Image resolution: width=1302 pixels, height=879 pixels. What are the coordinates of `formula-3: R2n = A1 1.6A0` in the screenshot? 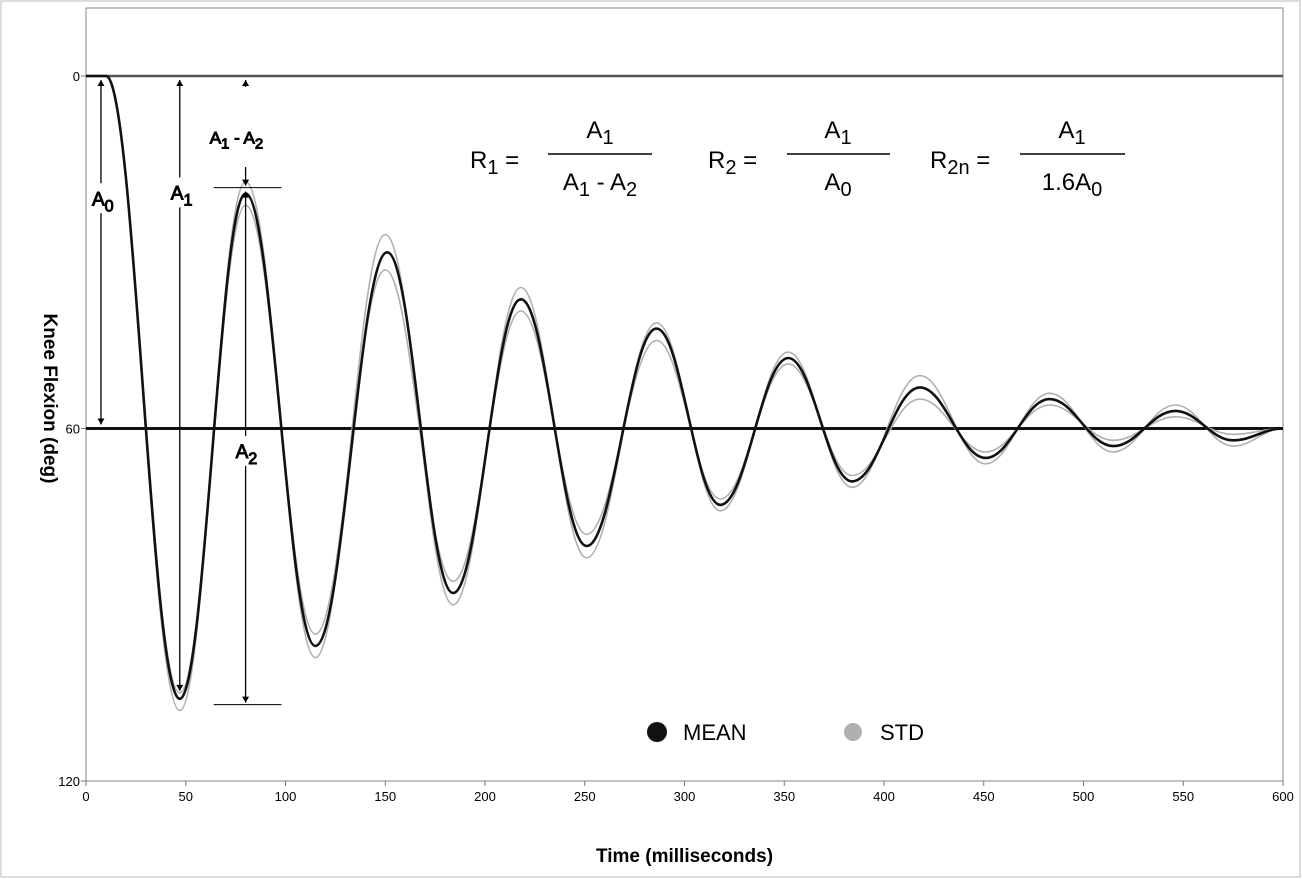 It's located at (1027, 159).